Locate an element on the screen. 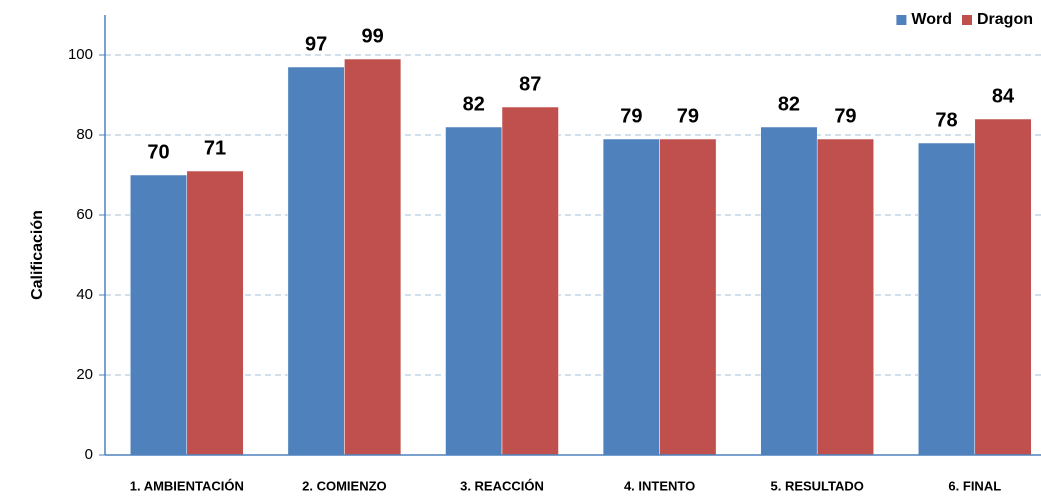 The height and width of the screenshot is (497, 1041). value-label: 78 is located at coordinates (946, 120).